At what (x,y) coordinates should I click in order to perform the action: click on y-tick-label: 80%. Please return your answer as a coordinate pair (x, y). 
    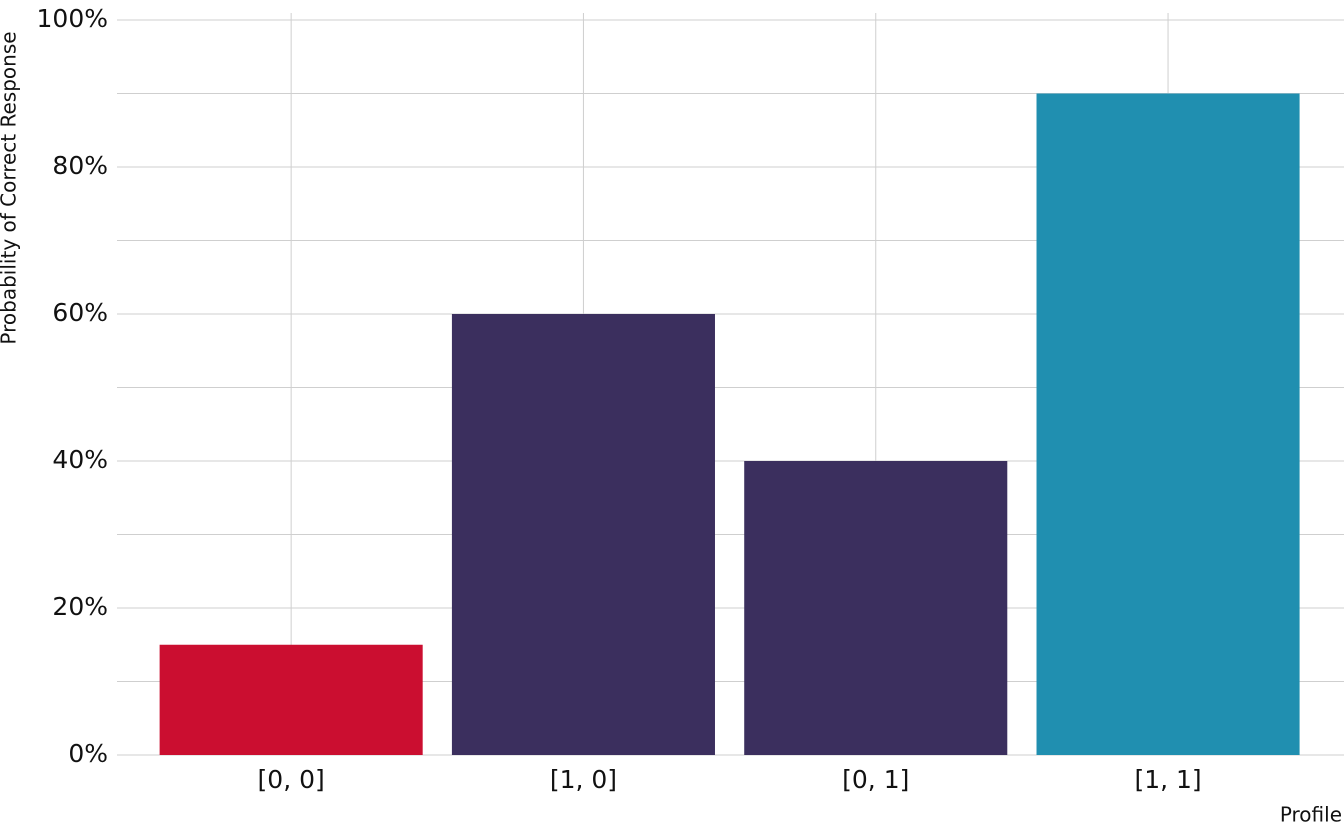
    Looking at the image, I should click on (80, 165).